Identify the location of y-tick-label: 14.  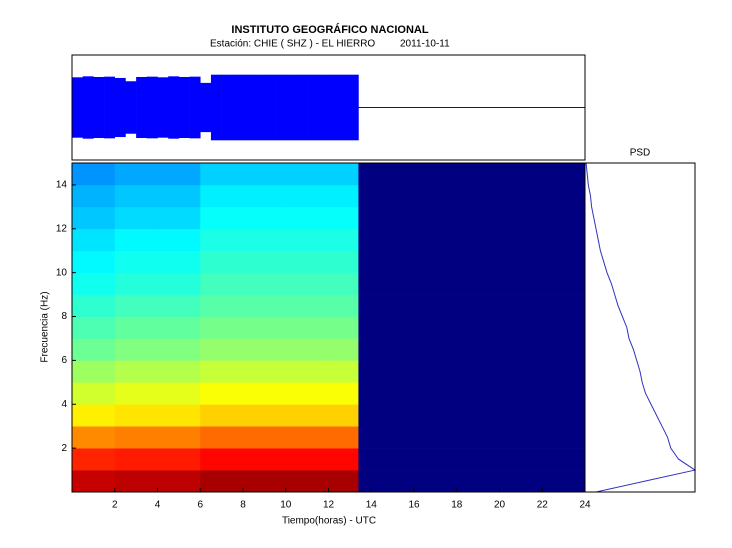
(62, 185).